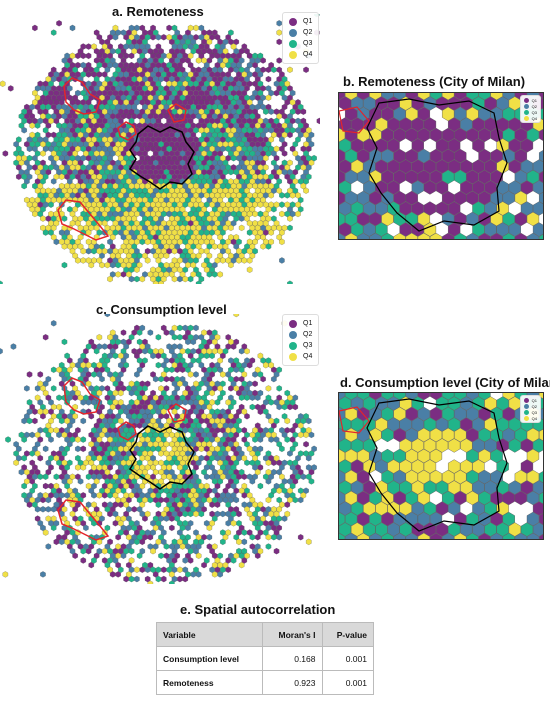  Describe the element at coordinates (434, 81) in the screenshot. I see `panel-b-title: b. Remoteness (City of Milan)` at that location.